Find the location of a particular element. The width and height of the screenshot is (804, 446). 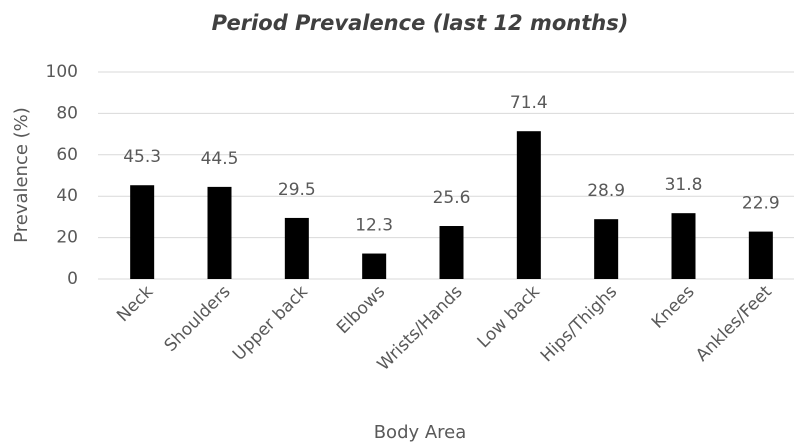

x-tick-label: Shoulders is located at coordinates (198, 319).